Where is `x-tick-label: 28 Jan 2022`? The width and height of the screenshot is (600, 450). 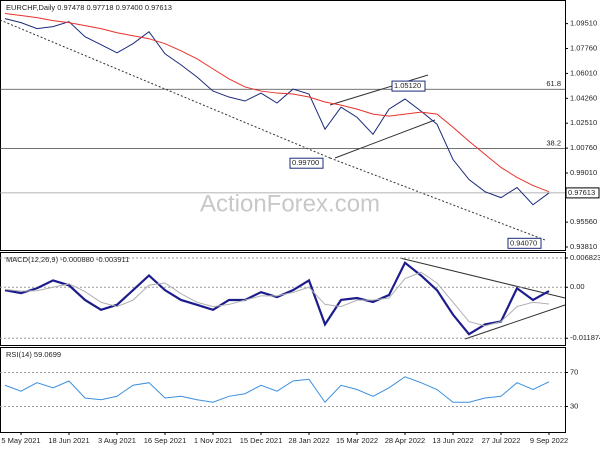
x-tick-label: 28 Jan 2022 is located at coordinates (308, 440).